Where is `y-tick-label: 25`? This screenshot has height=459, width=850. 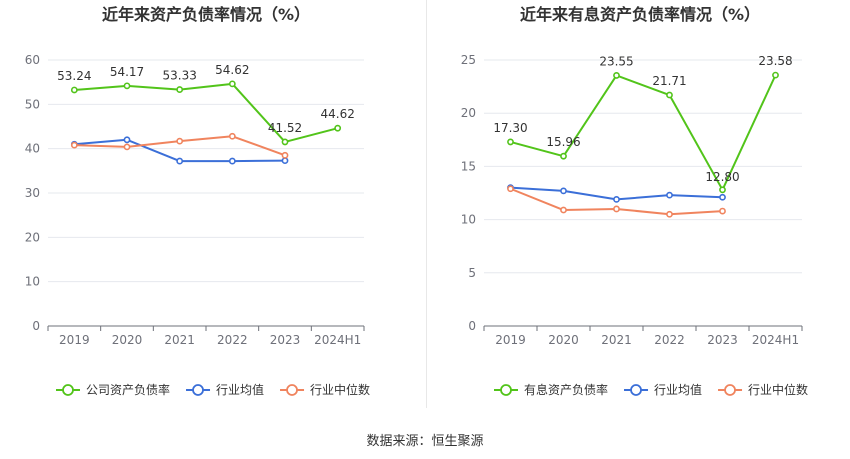 y-tick-label: 25 is located at coordinates (468, 60).